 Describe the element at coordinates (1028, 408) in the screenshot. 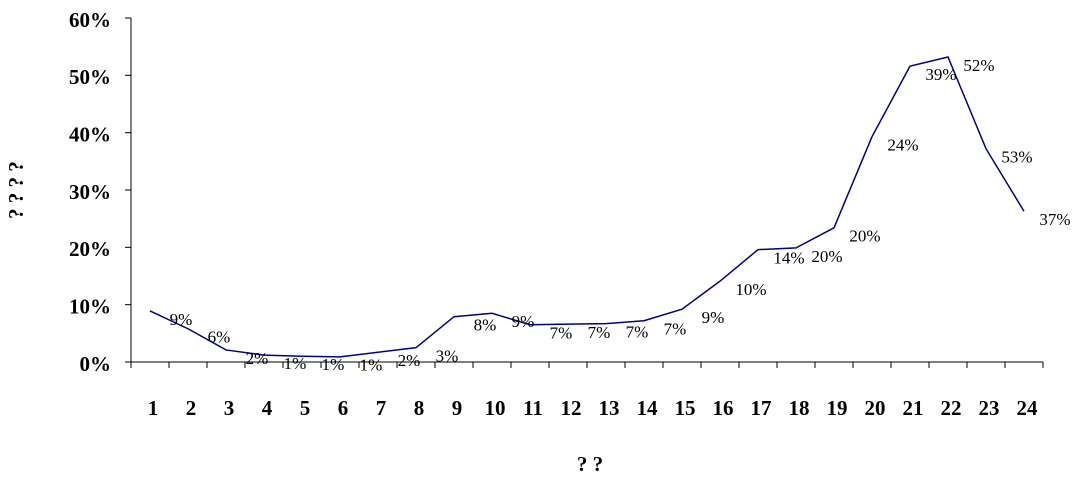

I see `x-tick-label: 24` at that location.